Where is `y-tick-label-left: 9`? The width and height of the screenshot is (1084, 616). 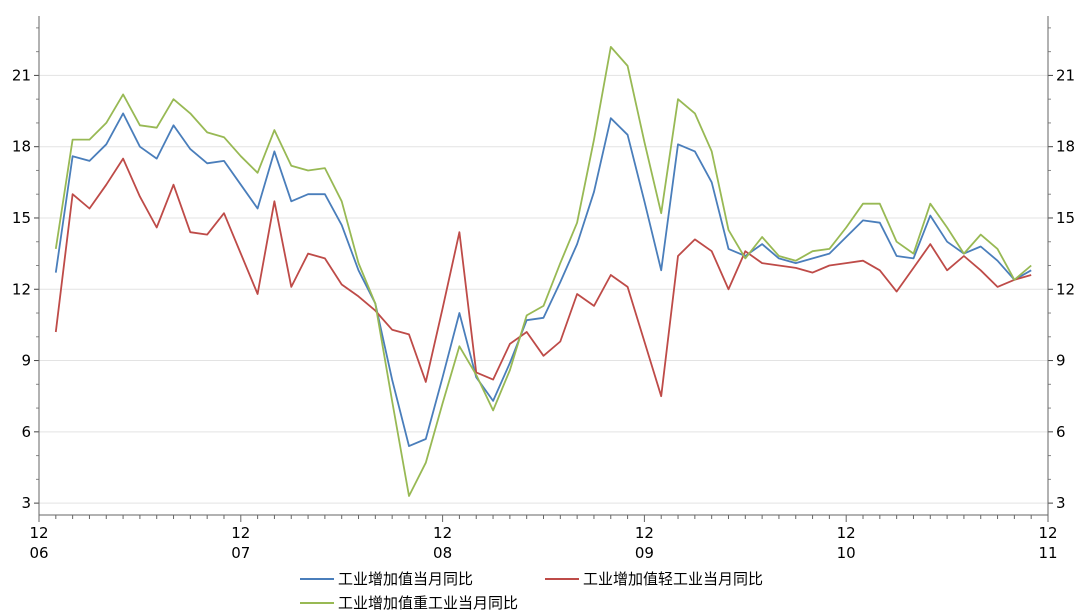
y-tick-label-left: 9 is located at coordinates (26, 361).